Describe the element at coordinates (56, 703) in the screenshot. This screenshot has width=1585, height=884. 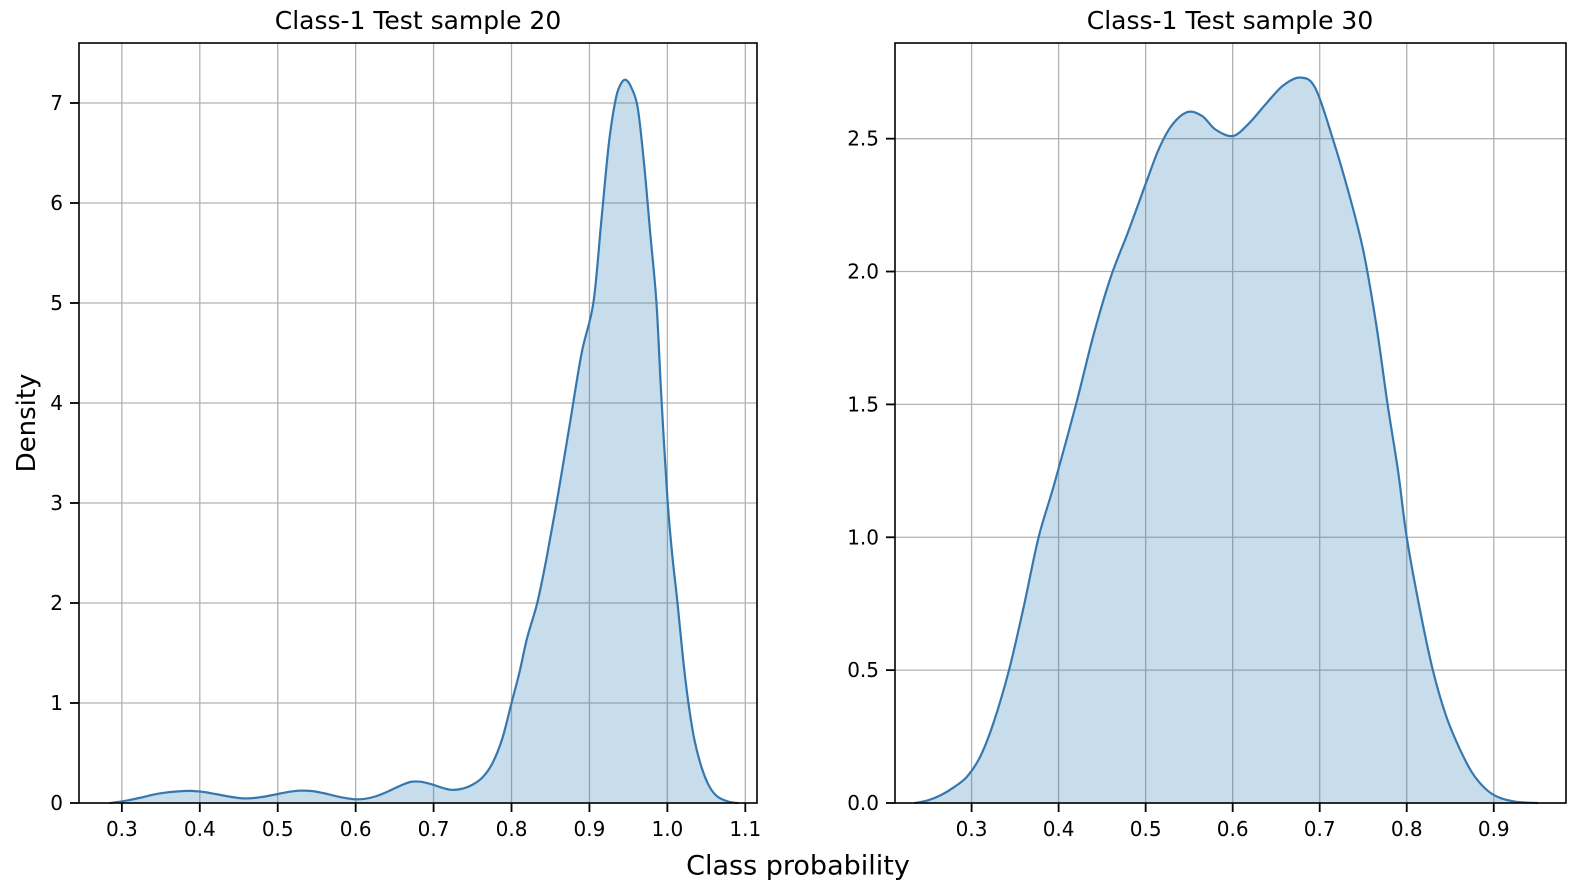
I see `y-tick-label: 1` at that location.